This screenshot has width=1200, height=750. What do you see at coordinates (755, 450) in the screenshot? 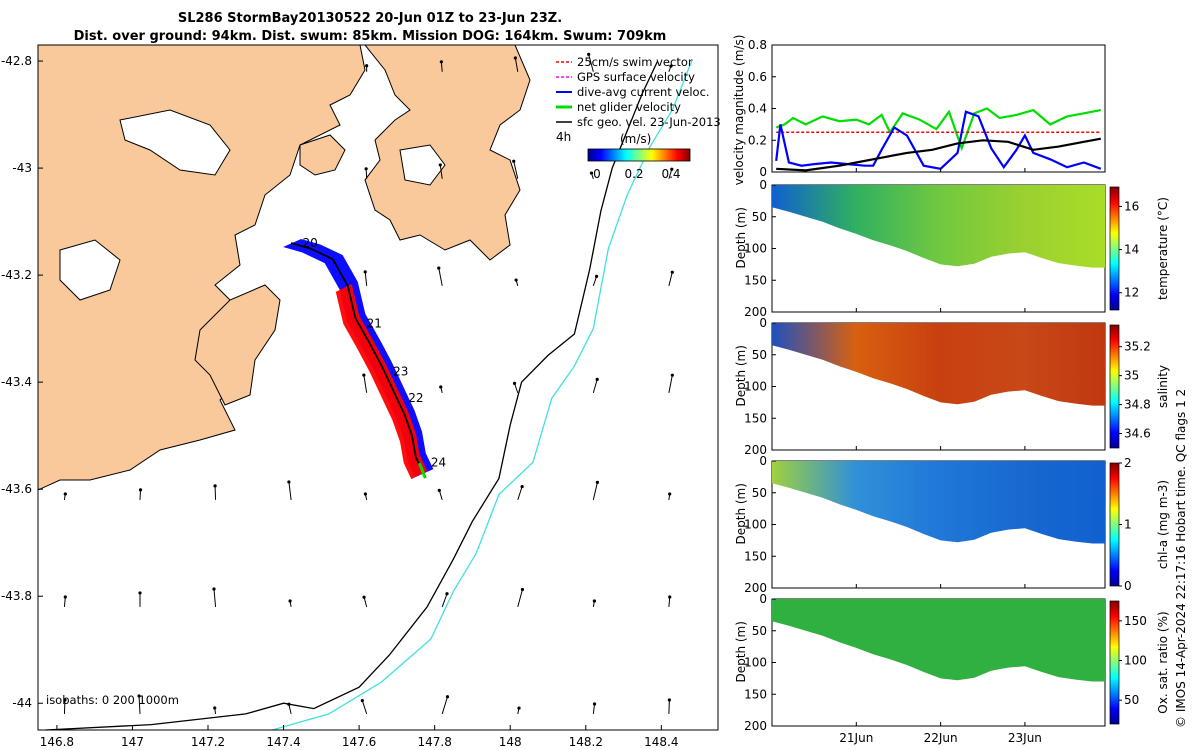
I see `salinity-y-tick-label: 200` at bounding box center [755, 450].